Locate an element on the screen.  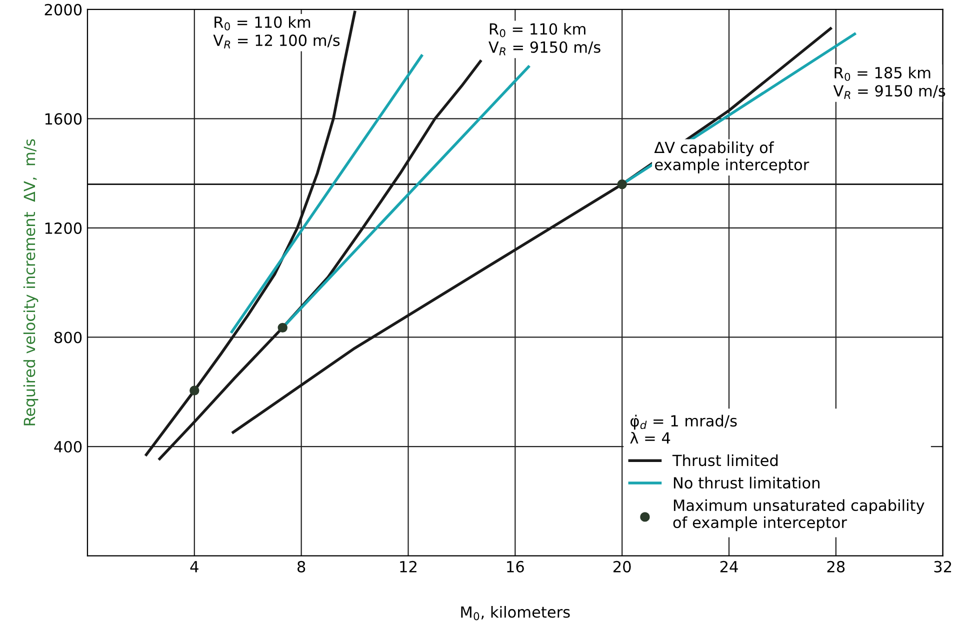
ref-line-label: ΔV capability of example interceptor is located at coordinates (732, 157).